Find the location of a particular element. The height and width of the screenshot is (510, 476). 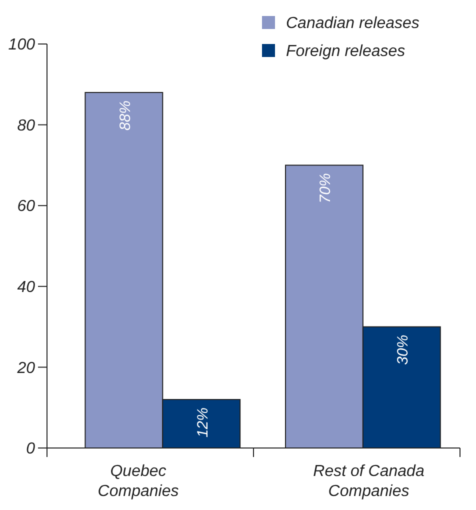

data-label: 12% is located at coordinates (203, 423).